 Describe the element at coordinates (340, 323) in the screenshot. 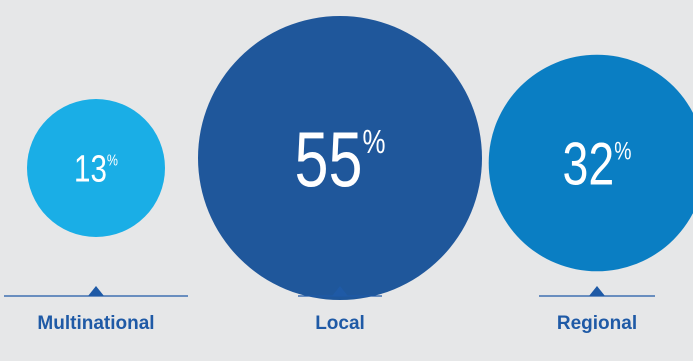

I see `category-label-local: Local` at that location.